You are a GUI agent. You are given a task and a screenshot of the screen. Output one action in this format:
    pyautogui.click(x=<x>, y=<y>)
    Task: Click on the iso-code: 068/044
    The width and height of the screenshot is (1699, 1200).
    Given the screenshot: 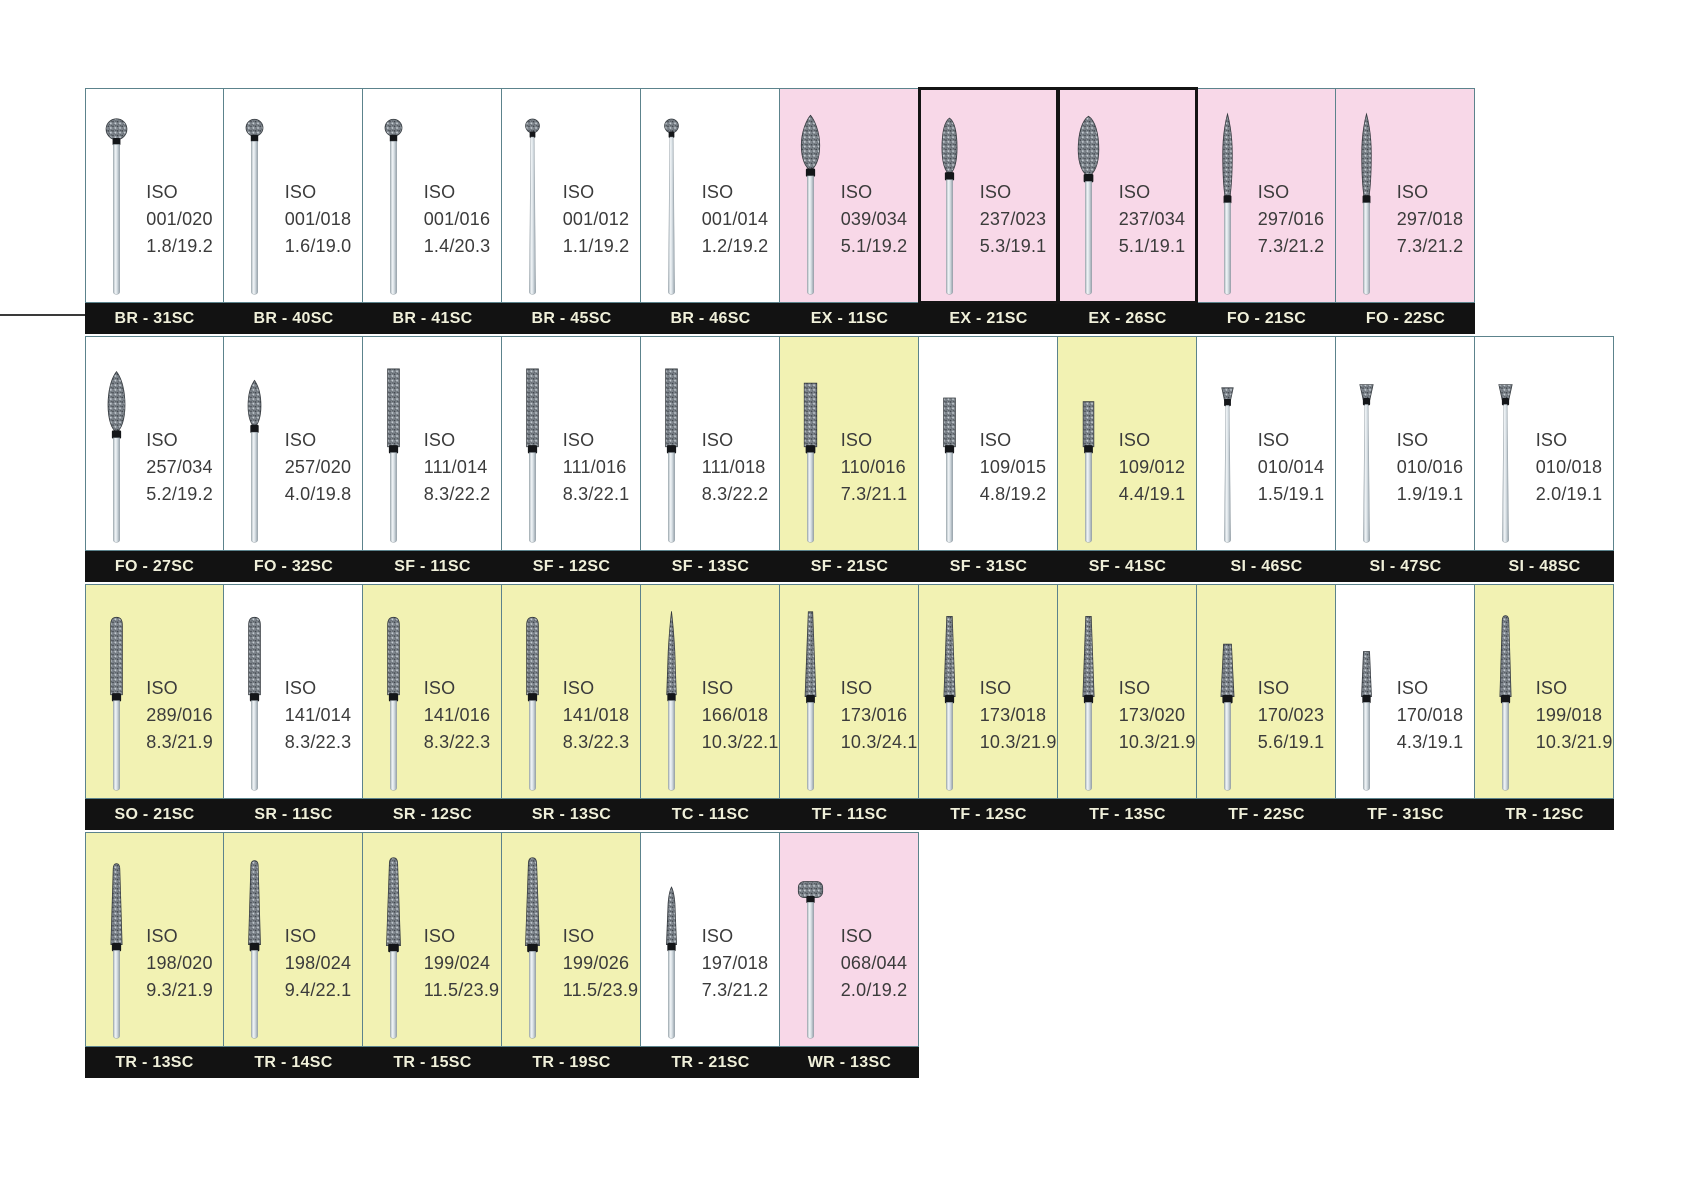 What is the action you would take?
    pyautogui.click(x=874, y=963)
    